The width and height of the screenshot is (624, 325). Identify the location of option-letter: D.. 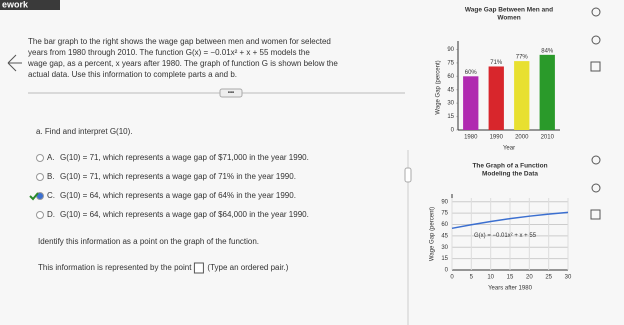
(51, 214).